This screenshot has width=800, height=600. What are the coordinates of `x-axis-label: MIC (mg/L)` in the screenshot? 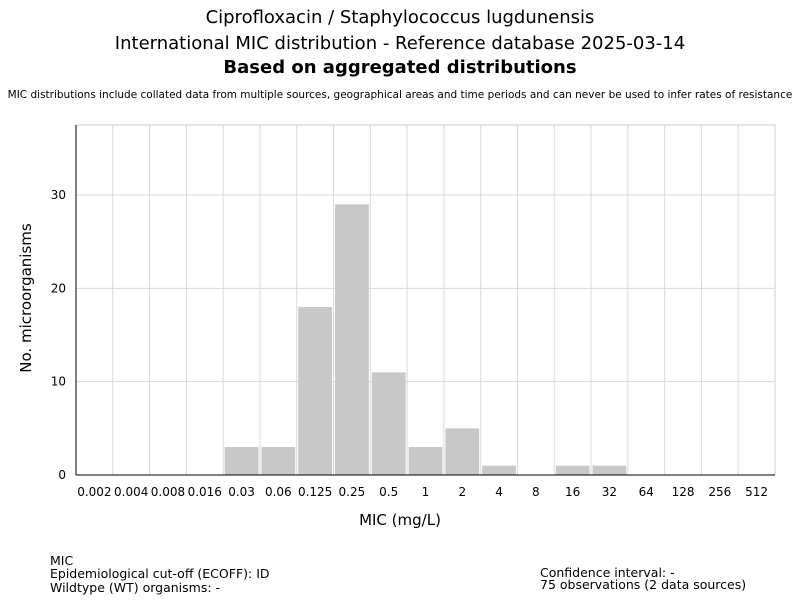 It's located at (400, 520).